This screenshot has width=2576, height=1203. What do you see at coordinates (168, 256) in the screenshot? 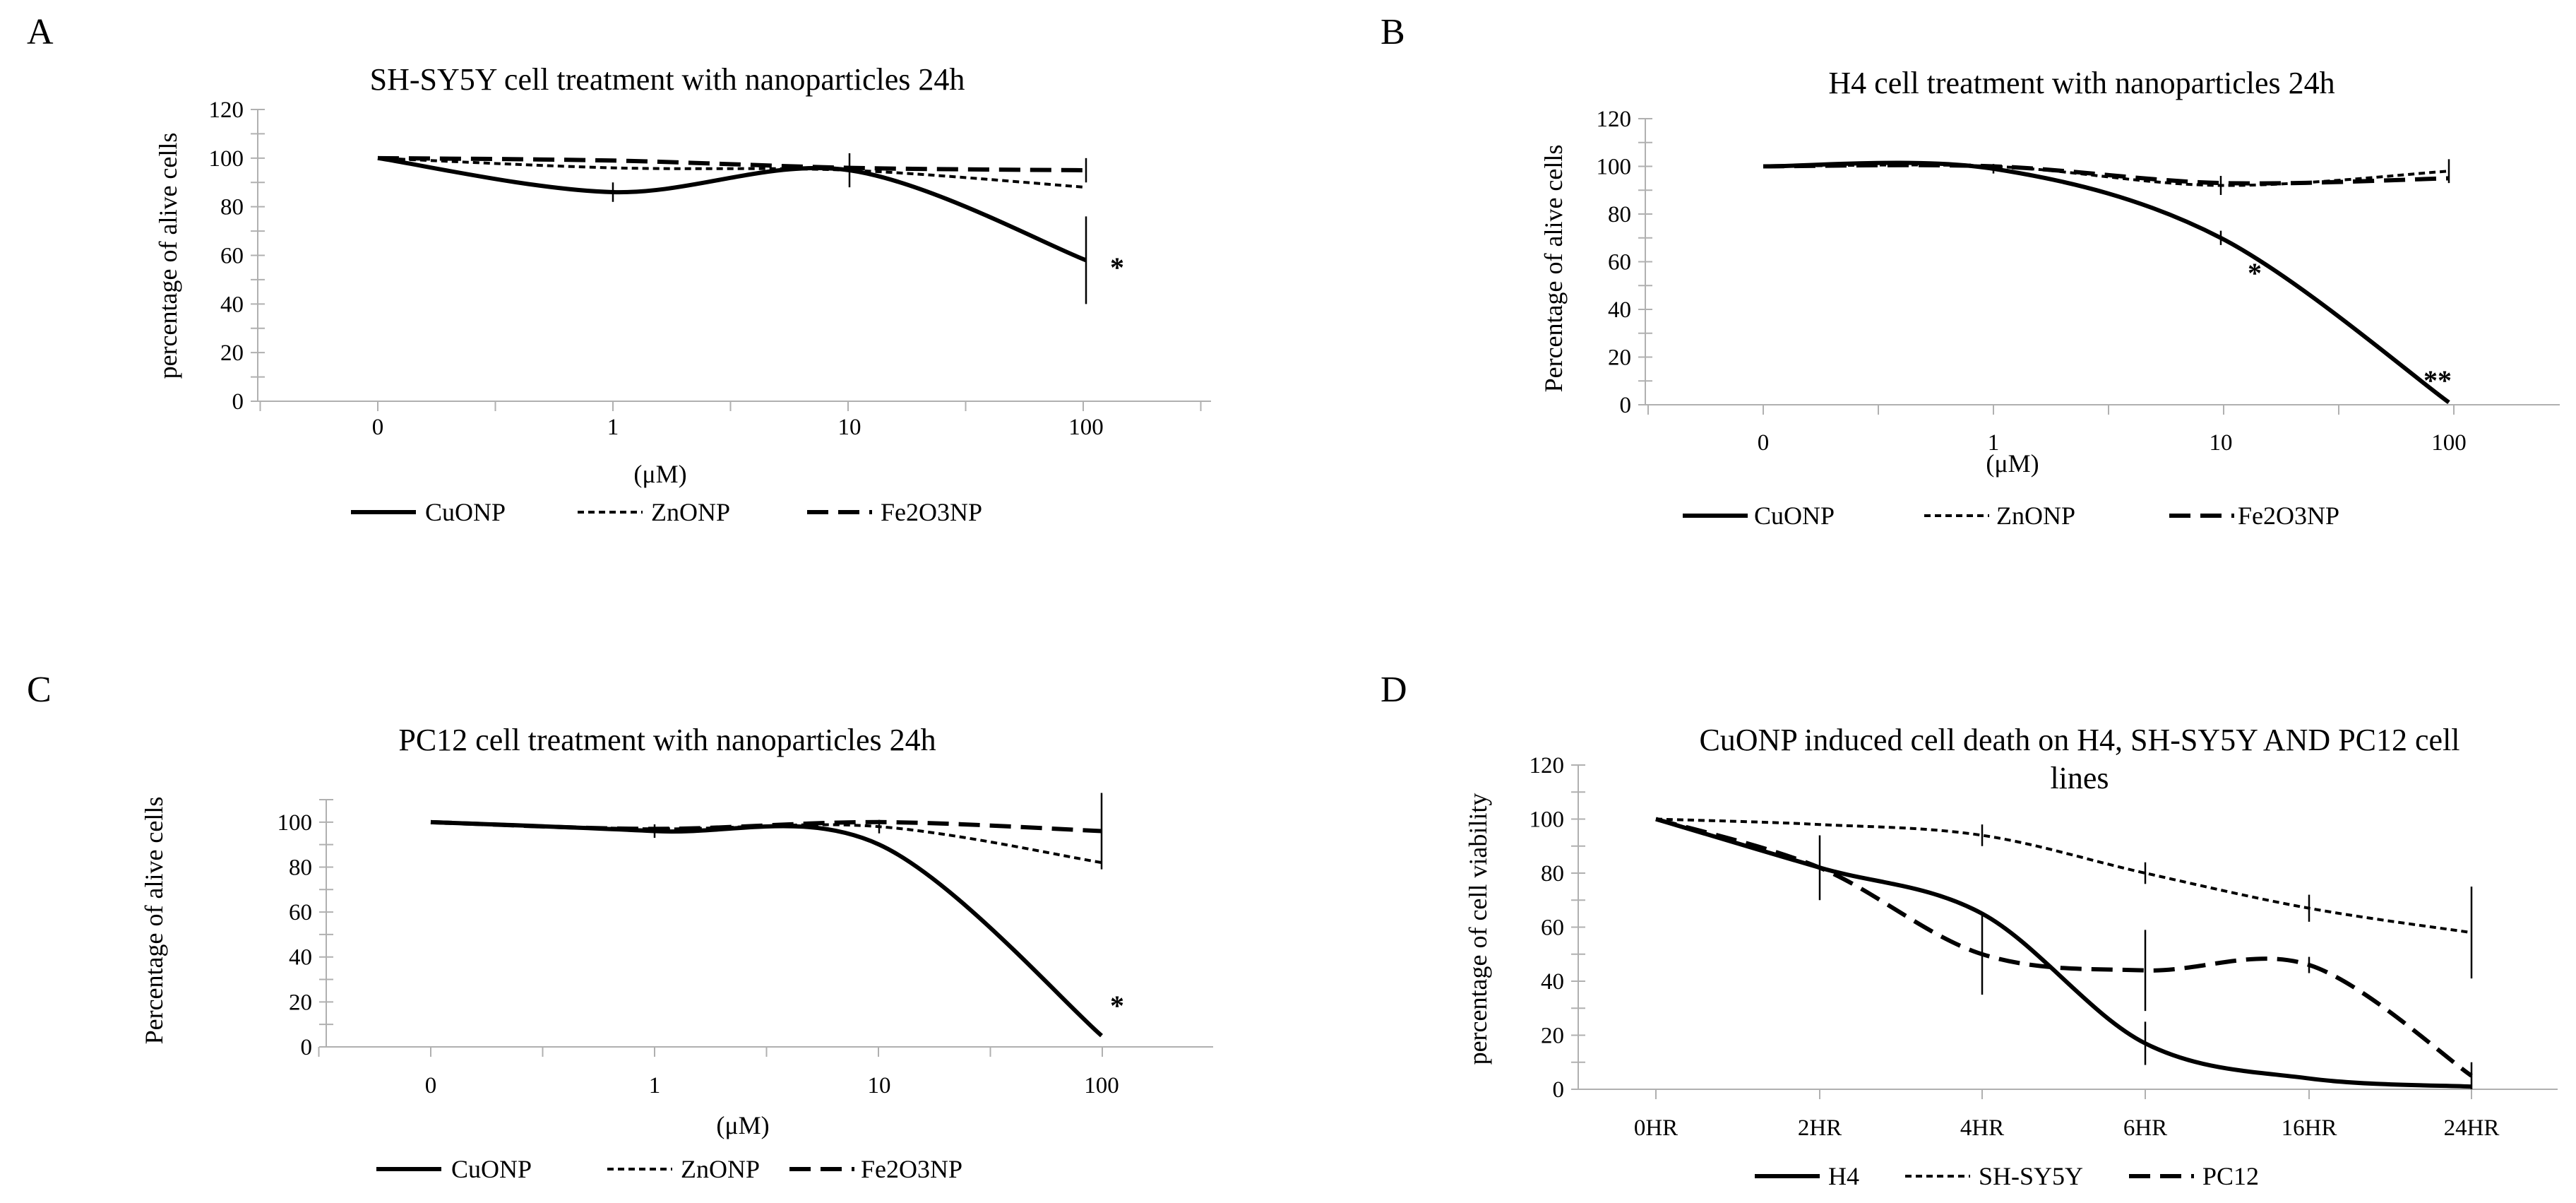
I see `y-axis-label: percentage of alive cells` at bounding box center [168, 256].